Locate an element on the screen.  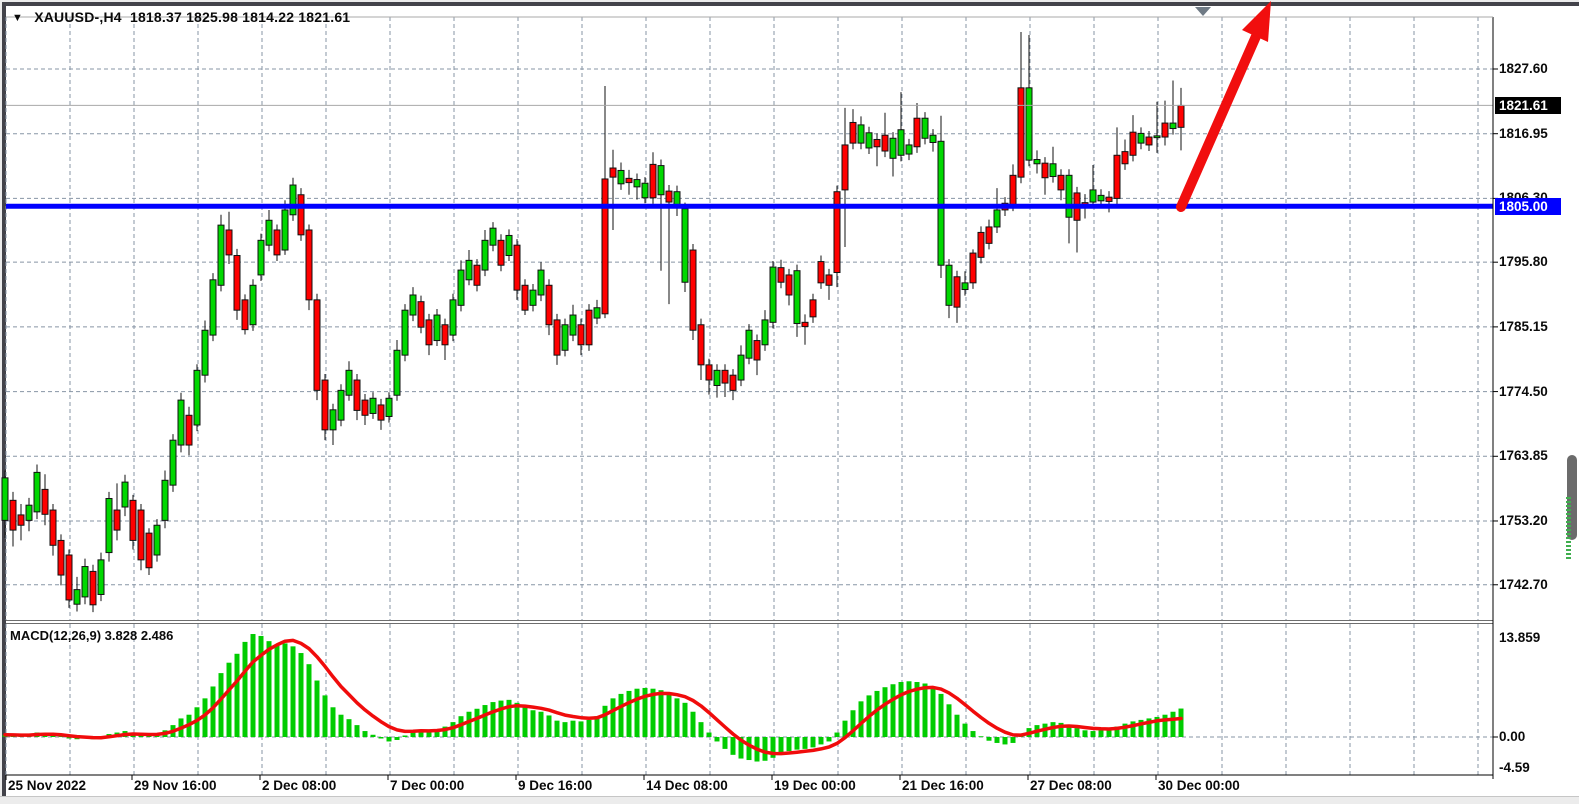
panel-separator-bottom is located at coordinates (749, 623).